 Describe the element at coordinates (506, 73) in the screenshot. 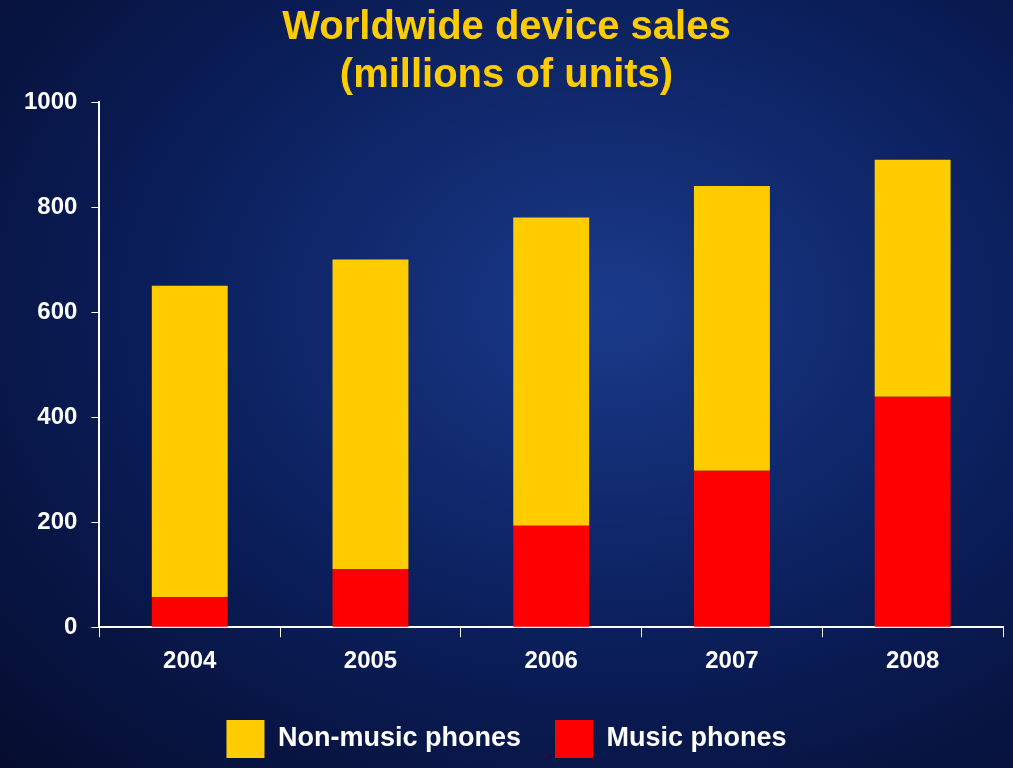

I see `text: (millions of units)` at that location.